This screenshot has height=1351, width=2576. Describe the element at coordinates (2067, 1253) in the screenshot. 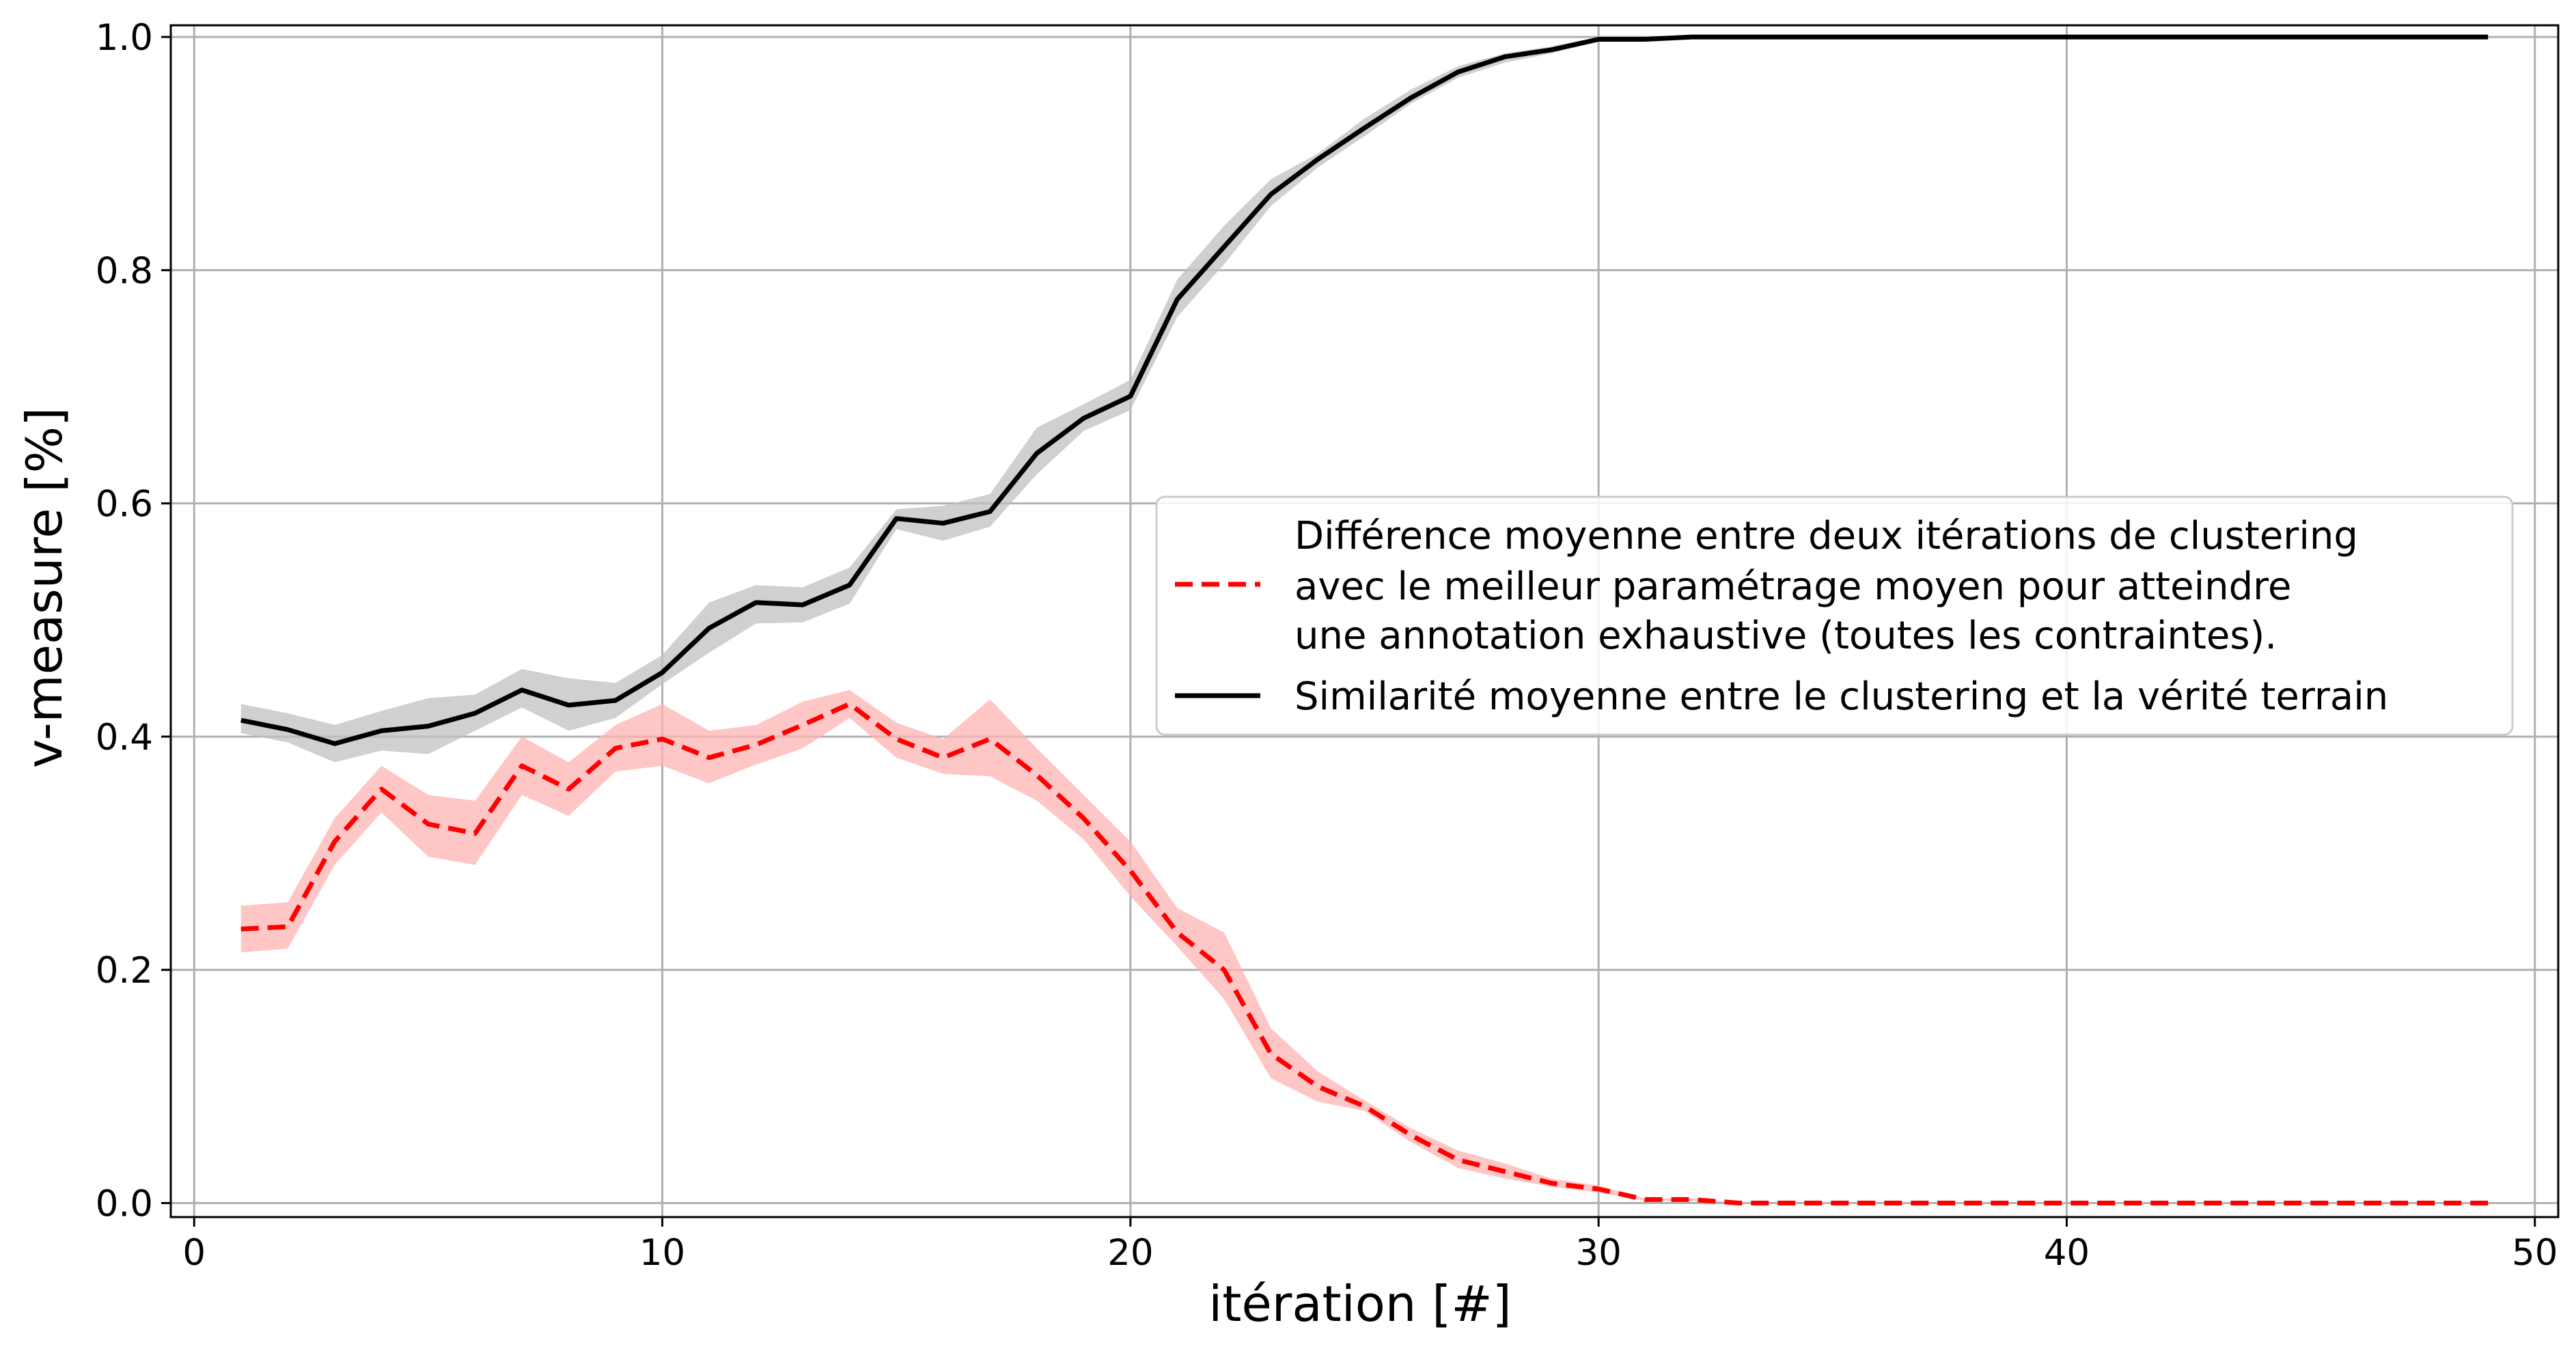

I see `x-tick-label: 40` at that location.